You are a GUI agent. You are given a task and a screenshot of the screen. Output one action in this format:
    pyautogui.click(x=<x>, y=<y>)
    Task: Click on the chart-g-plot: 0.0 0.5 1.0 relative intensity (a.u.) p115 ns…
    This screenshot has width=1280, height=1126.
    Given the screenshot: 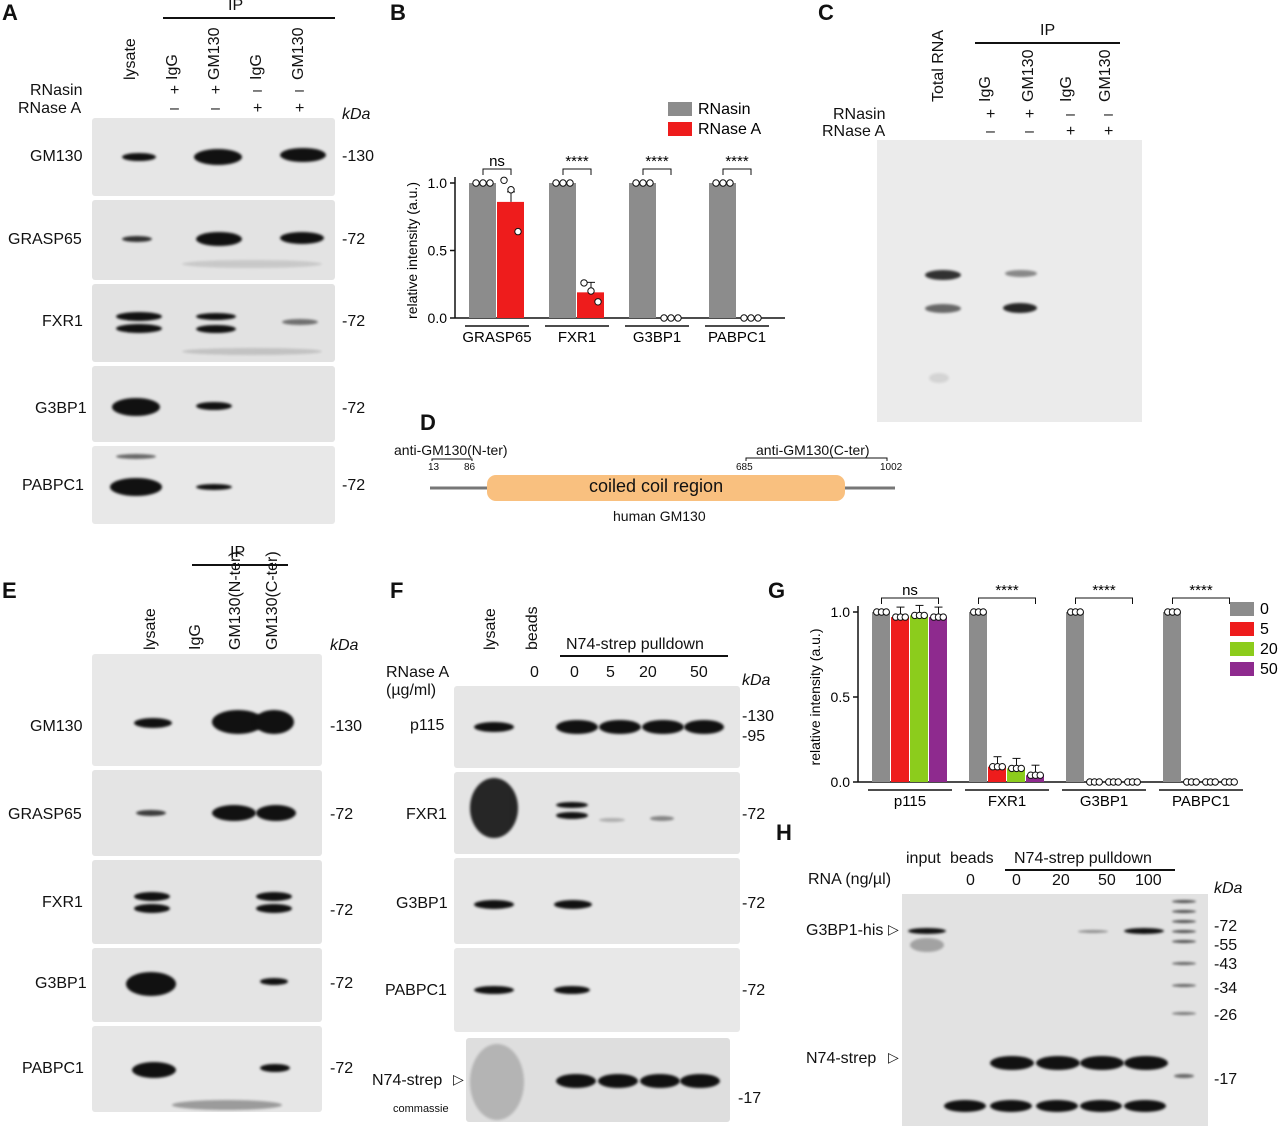 What is the action you would take?
    pyautogui.click(x=1042, y=696)
    